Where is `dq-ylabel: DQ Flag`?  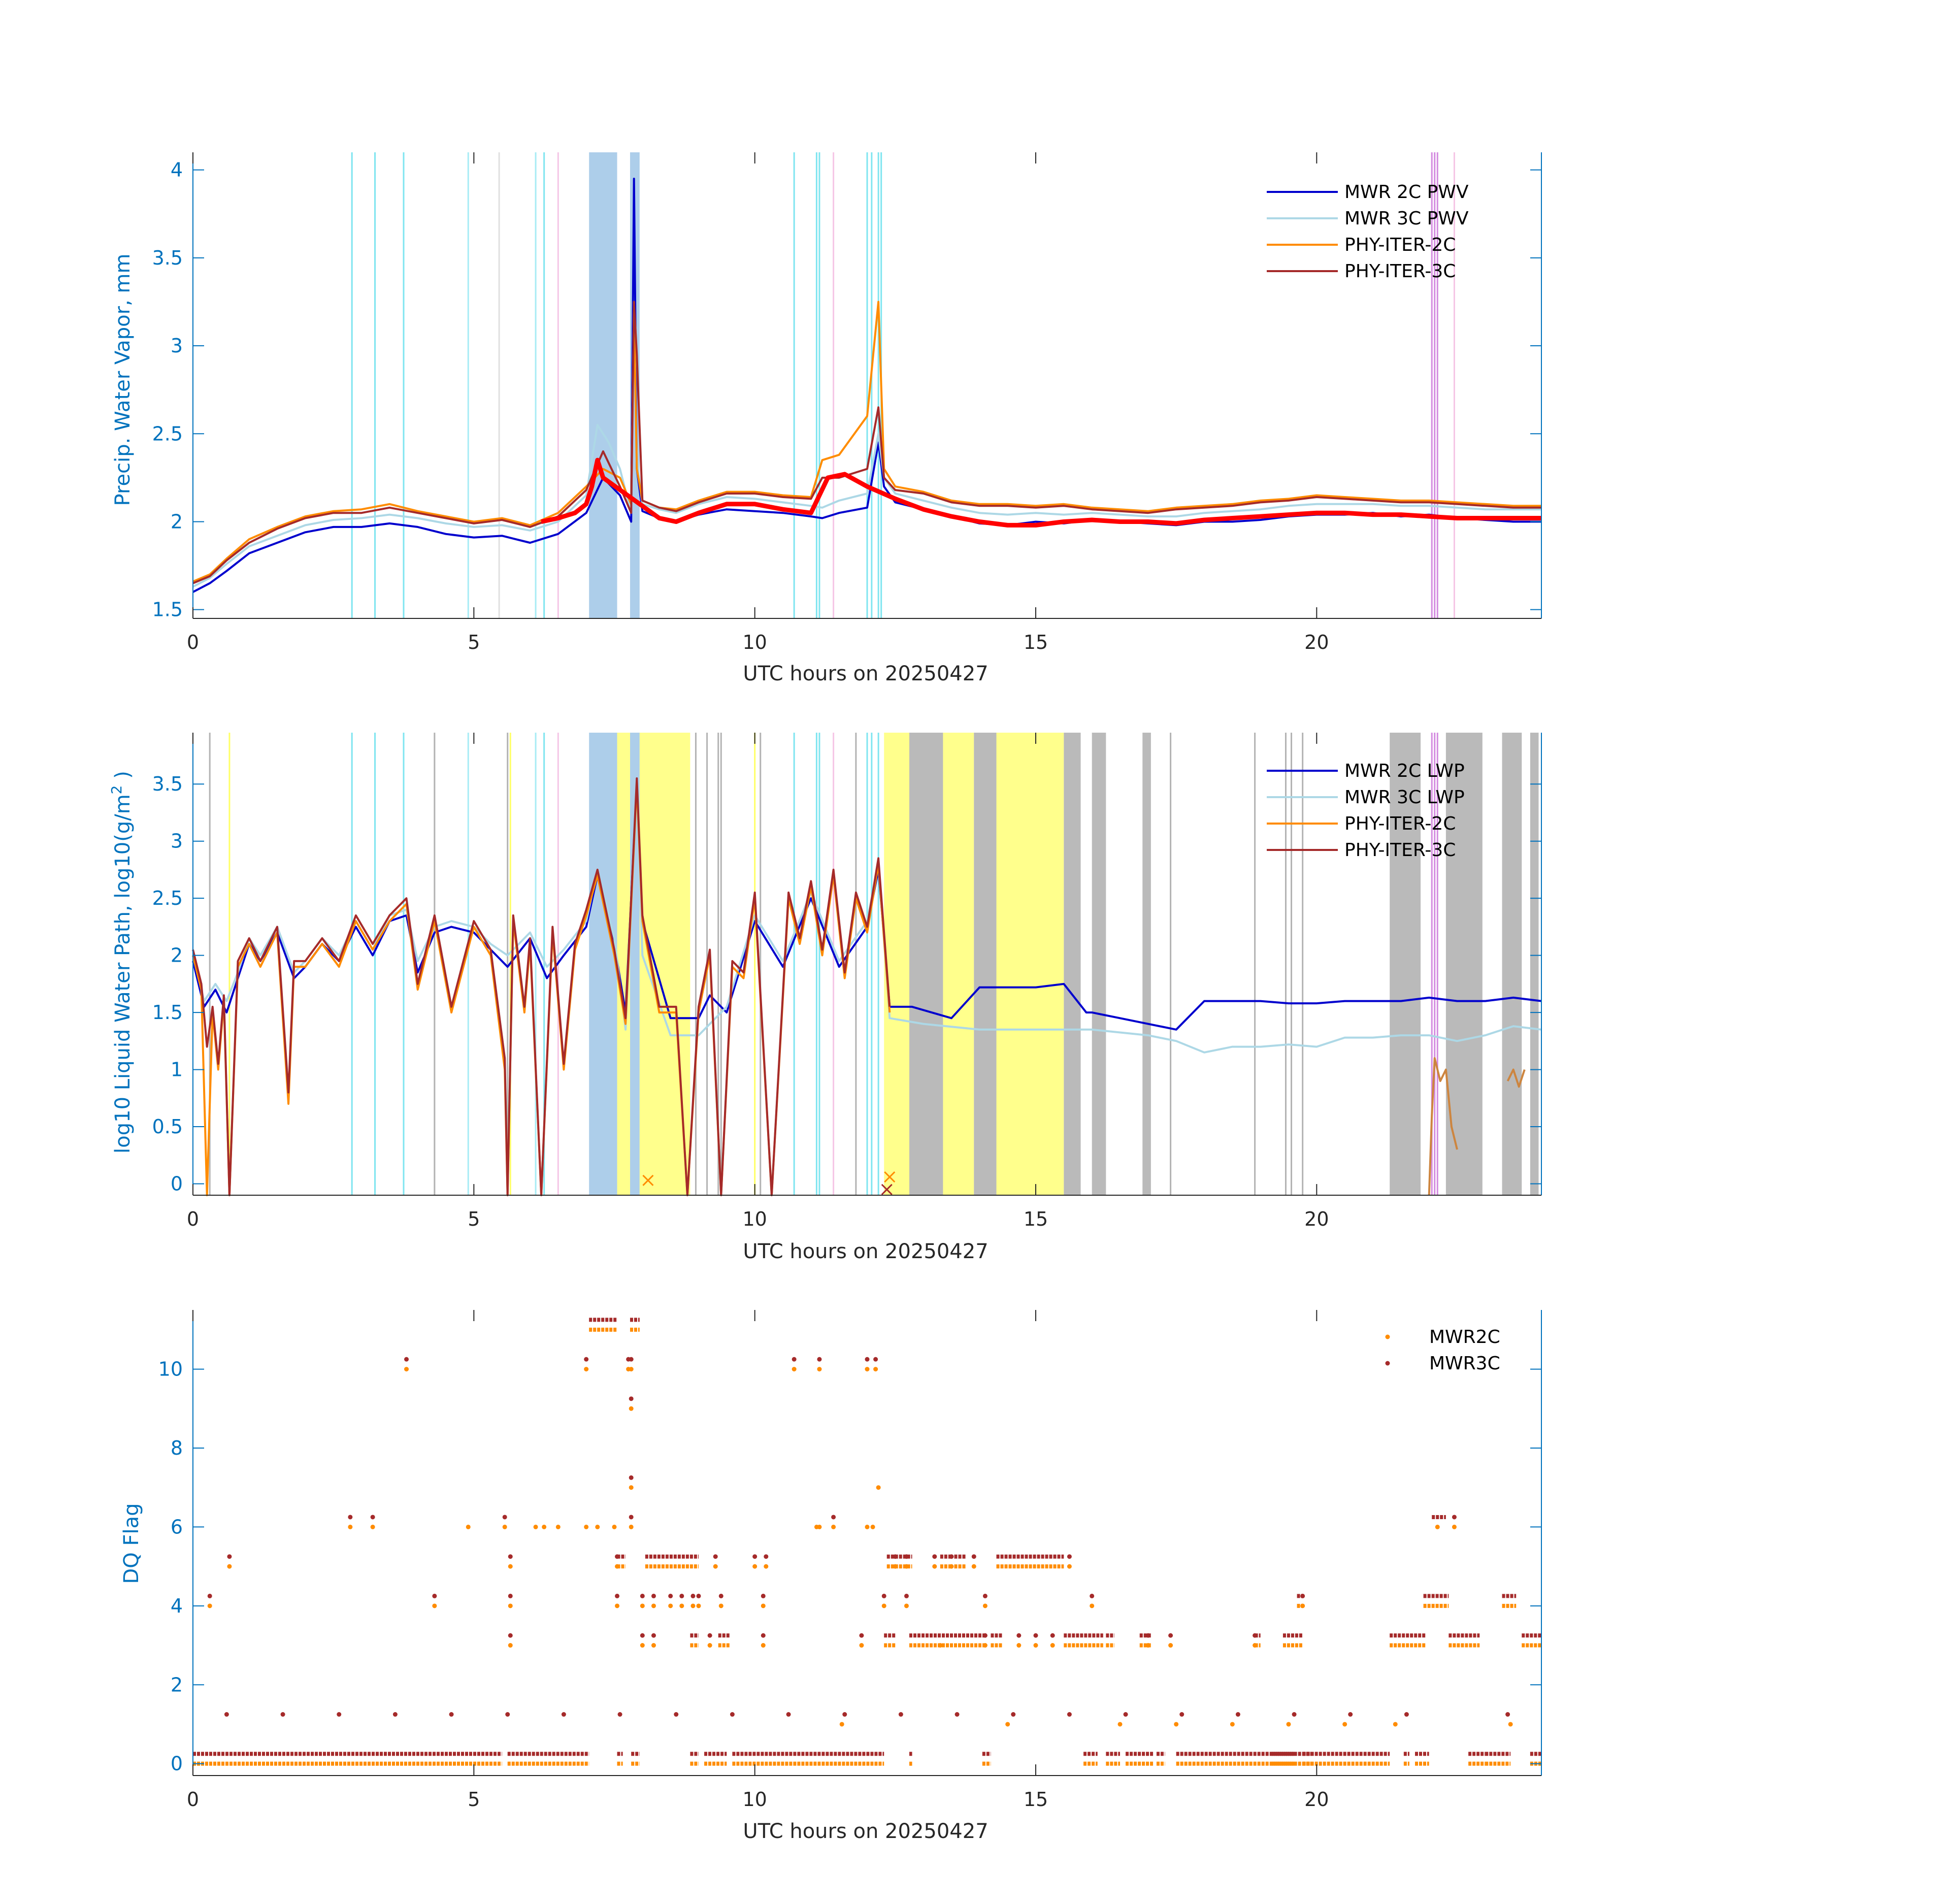 dq-ylabel: DQ Flag is located at coordinates (131, 1544).